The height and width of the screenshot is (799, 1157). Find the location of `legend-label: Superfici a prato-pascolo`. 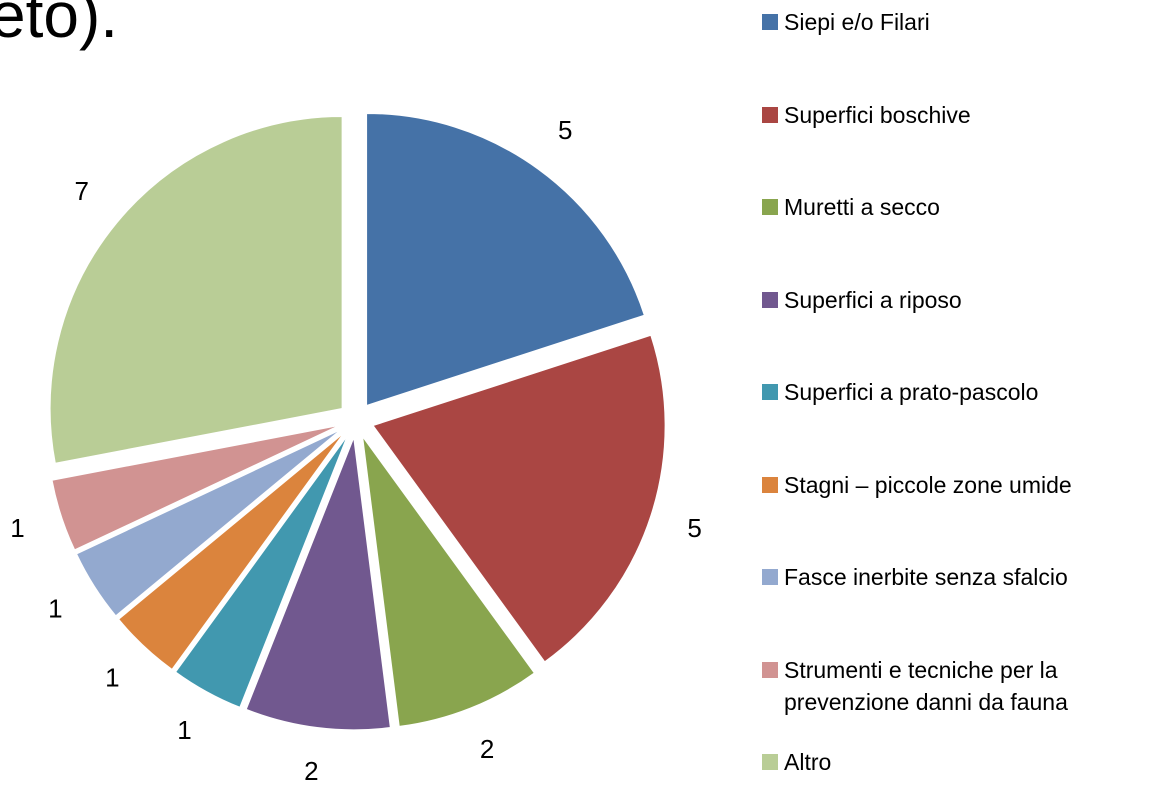

legend-label: Superfici a prato-pascolo is located at coordinates (911, 392).